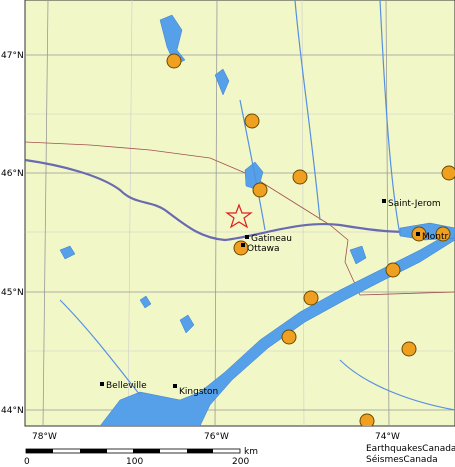  Describe the element at coordinates (410, 449) in the screenshot. I see `credit: EarthquakesCanada` at that location.